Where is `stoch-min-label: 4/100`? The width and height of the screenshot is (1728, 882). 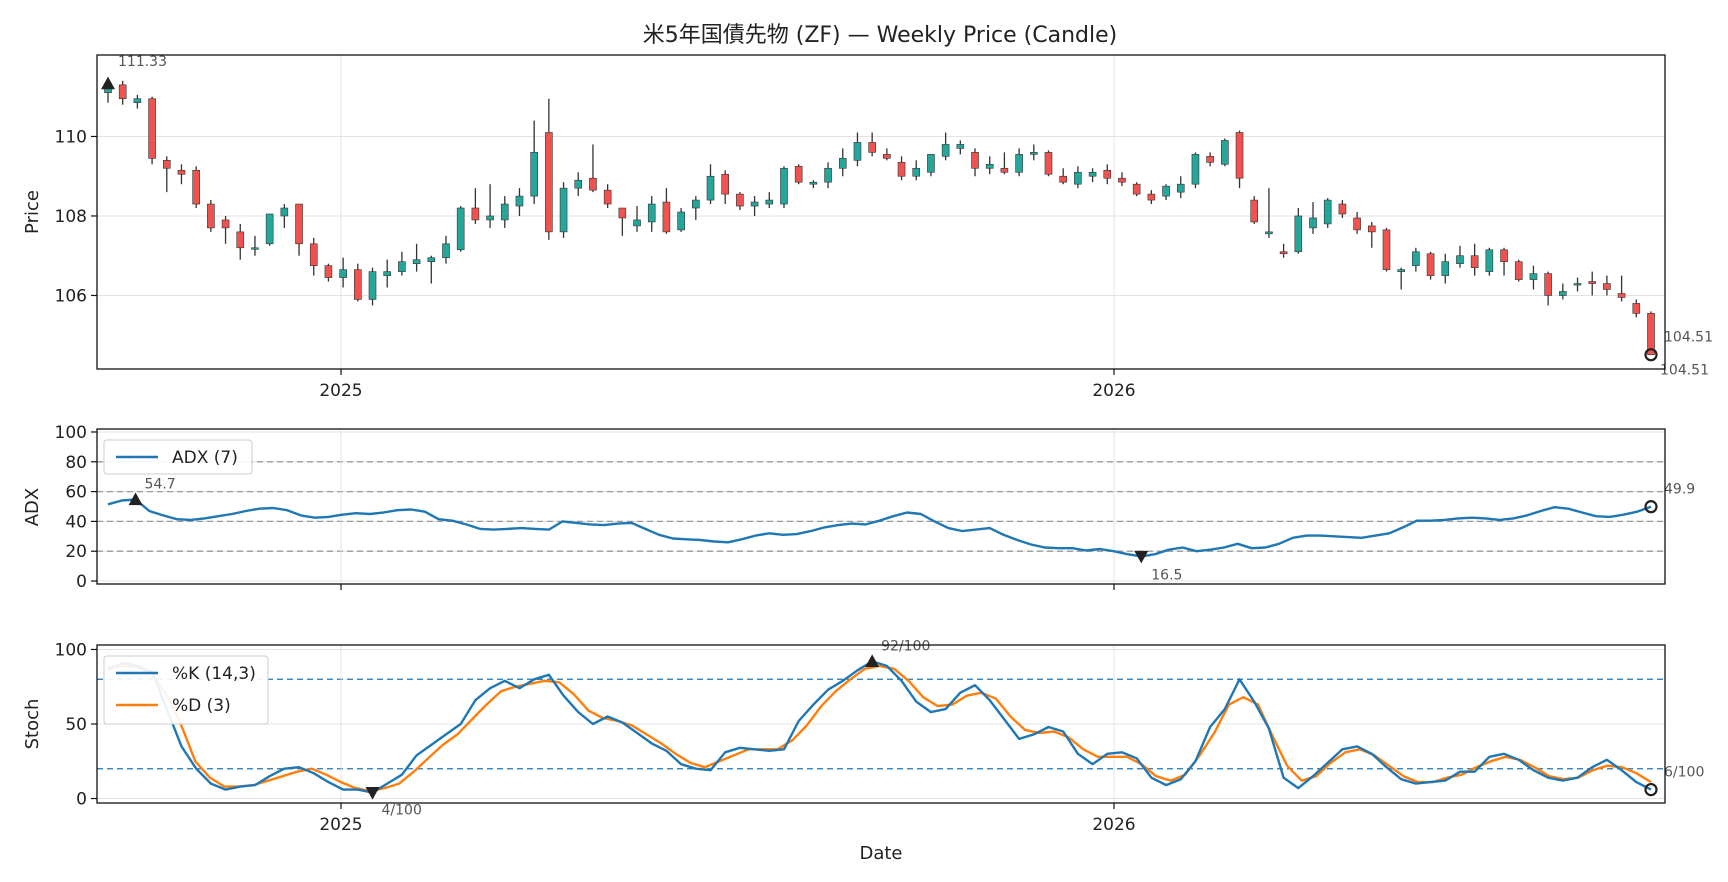 stoch-min-label: 4/100 is located at coordinates (402, 811).